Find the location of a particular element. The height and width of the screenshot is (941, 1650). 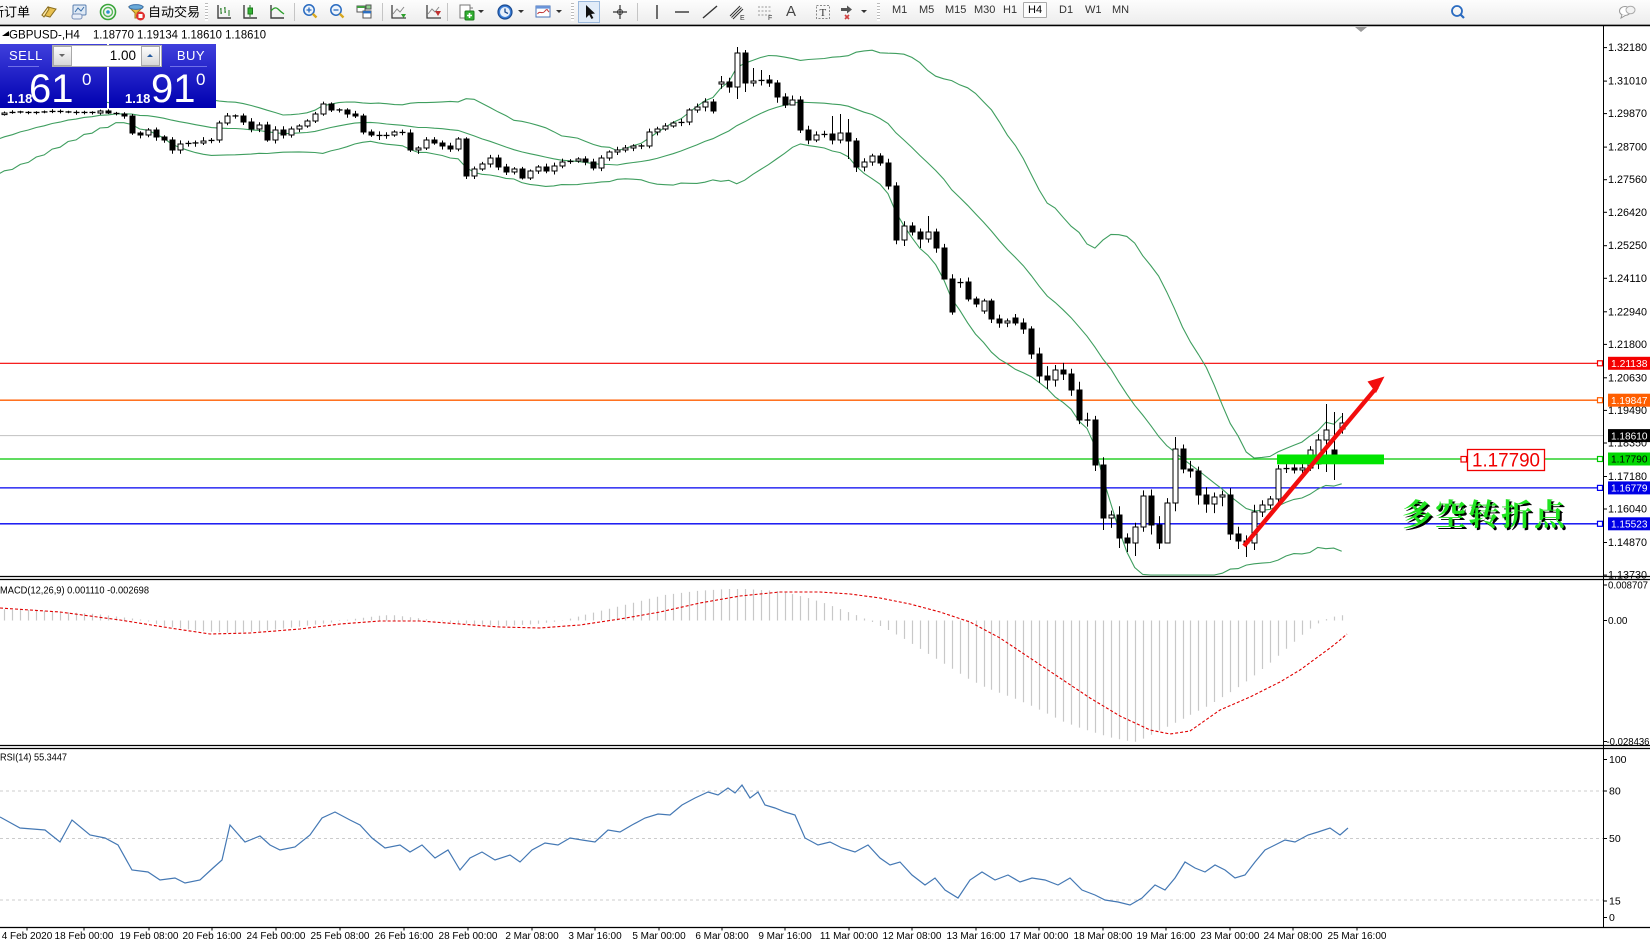

svg-text: 1.17180 is located at coordinates (1627, 477).